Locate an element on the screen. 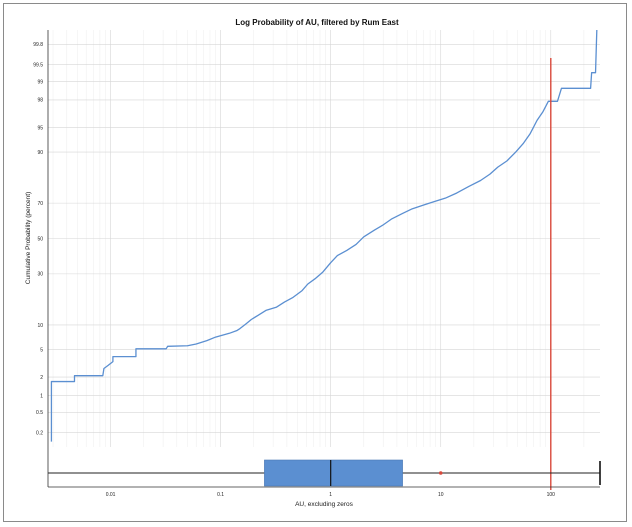 This screenshot has height=527, width=632. y-tick-label: 30 is located at coordinates (40, 275).